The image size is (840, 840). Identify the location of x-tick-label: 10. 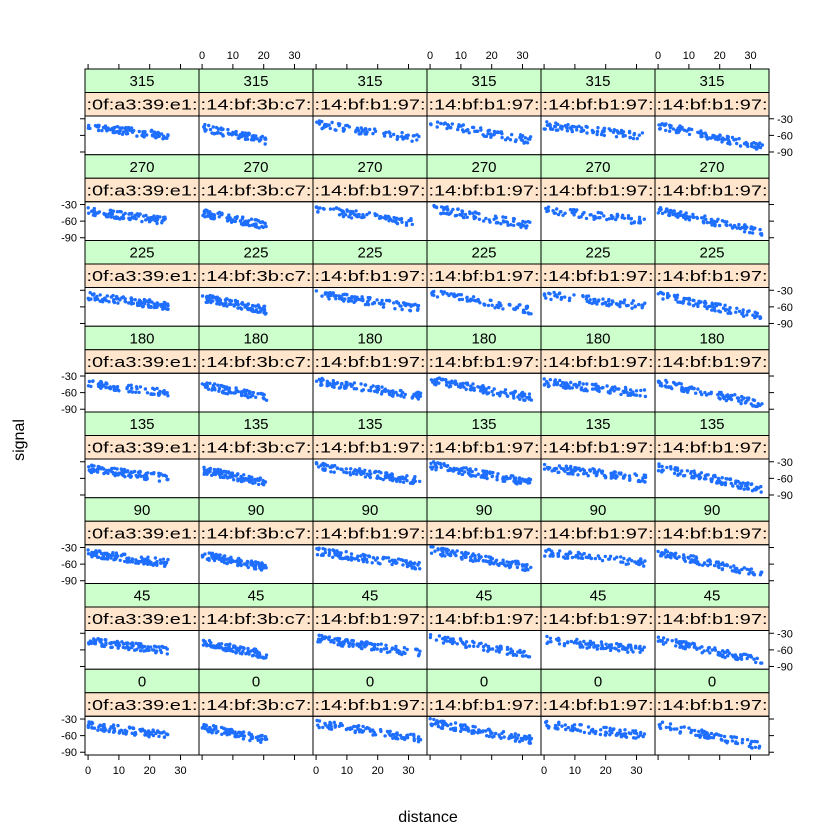
(233, 56).